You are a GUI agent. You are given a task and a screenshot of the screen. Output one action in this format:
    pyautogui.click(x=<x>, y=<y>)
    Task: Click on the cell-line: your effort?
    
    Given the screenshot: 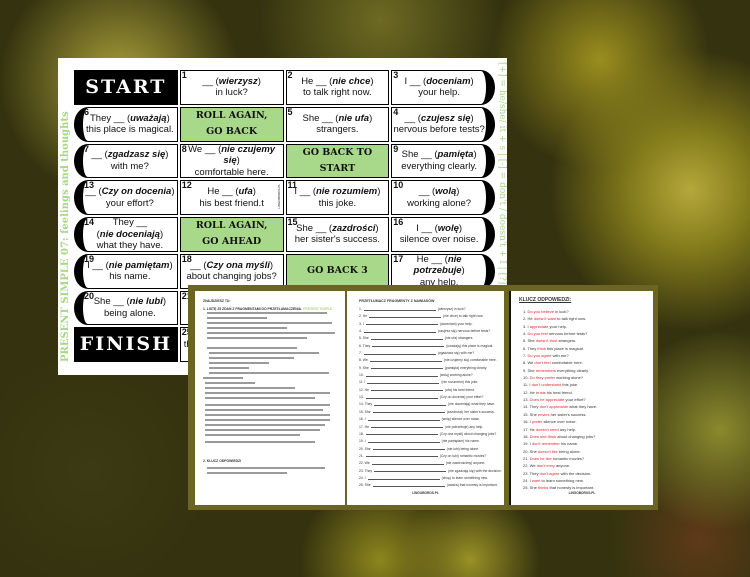 What is the action you would take?
    pyautogui.click(x=129, y=203)
    